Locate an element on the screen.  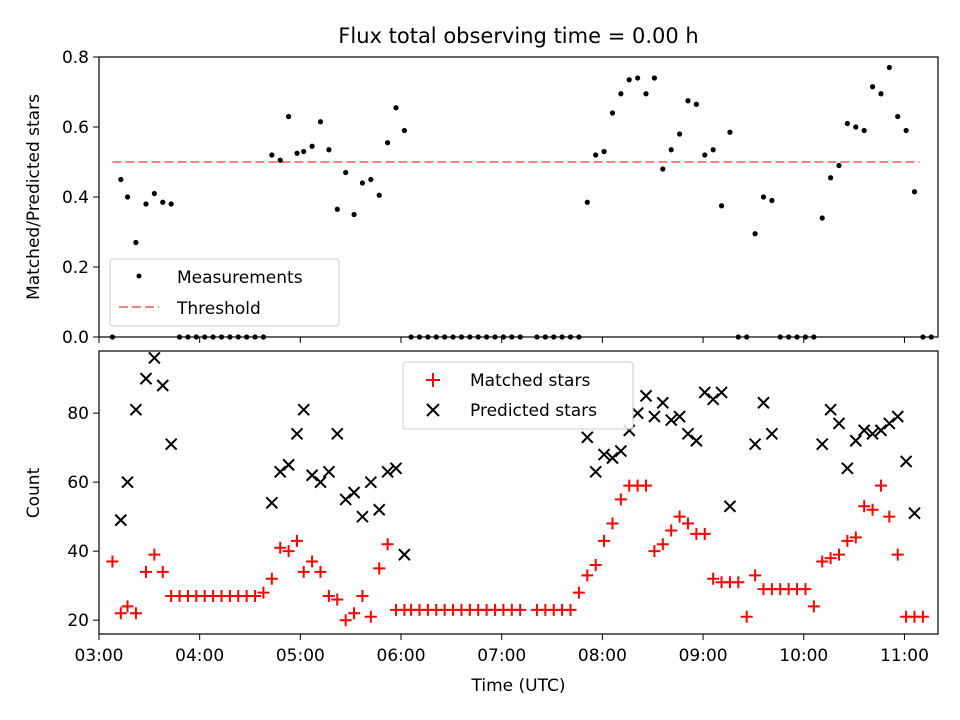
legend-measurements-marker is located at coordinates (139, 276).